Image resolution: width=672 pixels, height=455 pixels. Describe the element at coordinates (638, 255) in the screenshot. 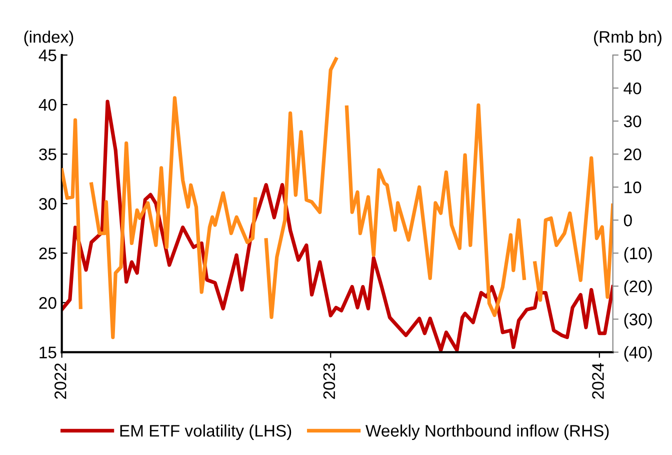

I see `y2-tick-label: (10)` at that location.